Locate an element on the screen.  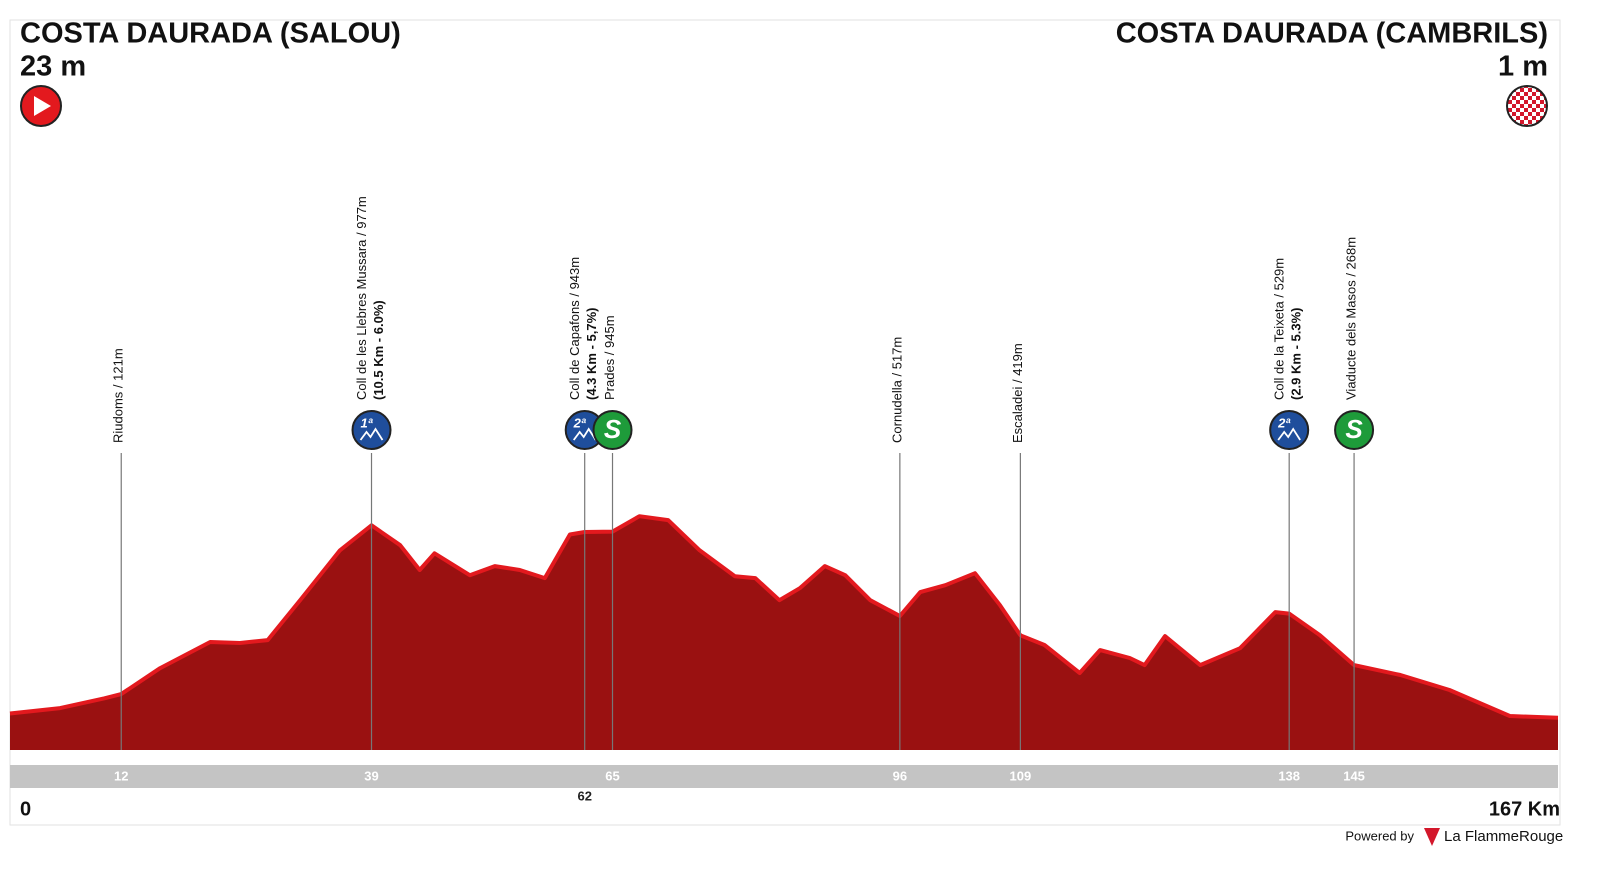
km-bar is located at coordinates (784, 776).